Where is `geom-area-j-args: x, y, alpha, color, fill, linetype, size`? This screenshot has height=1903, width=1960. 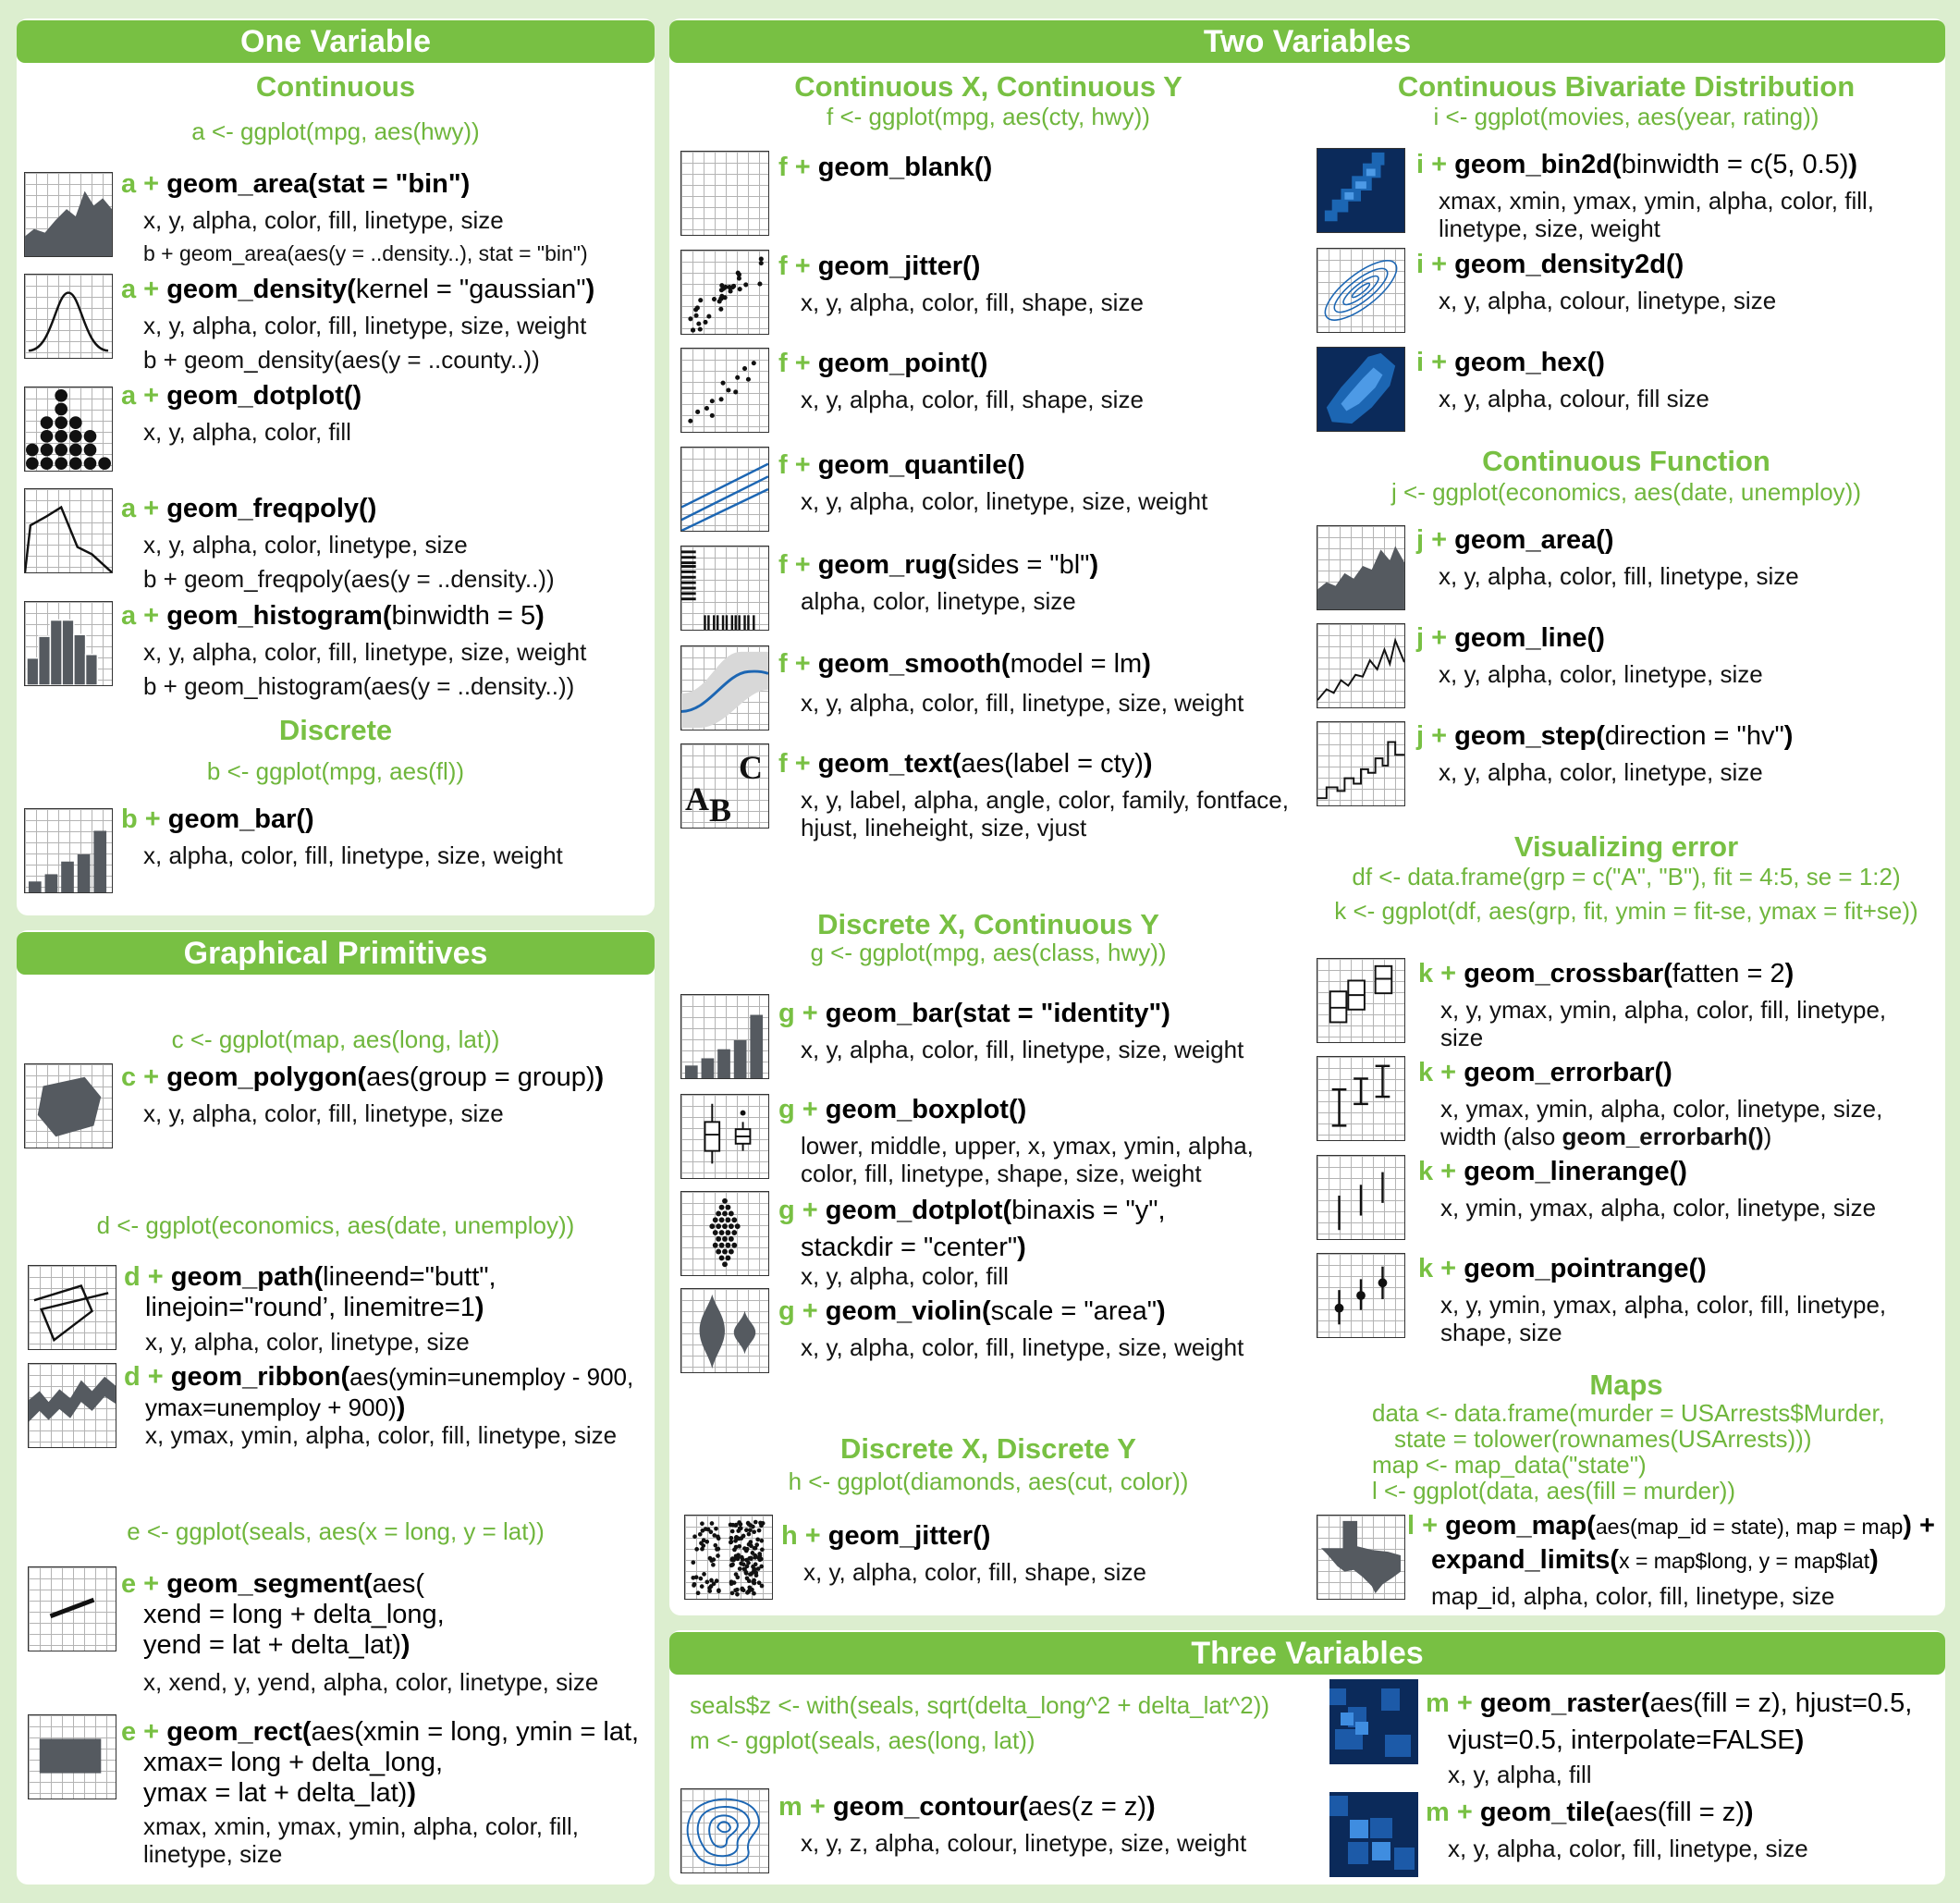 geom-area-j-args: x, y, alpha, color, fill, linetype, size is located at coordinates (1619, 576).